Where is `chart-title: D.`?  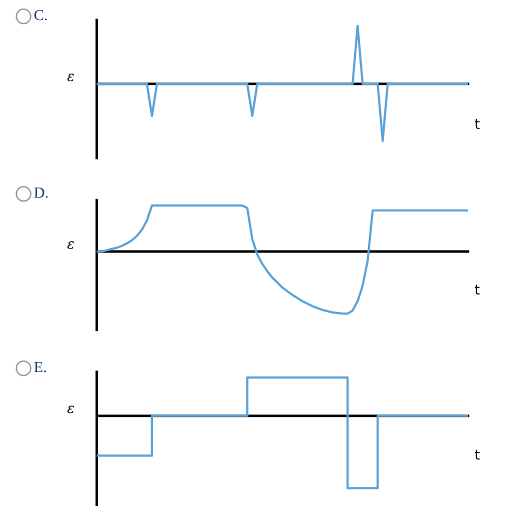 chart-title: D. is located at coordinates (41, 193).